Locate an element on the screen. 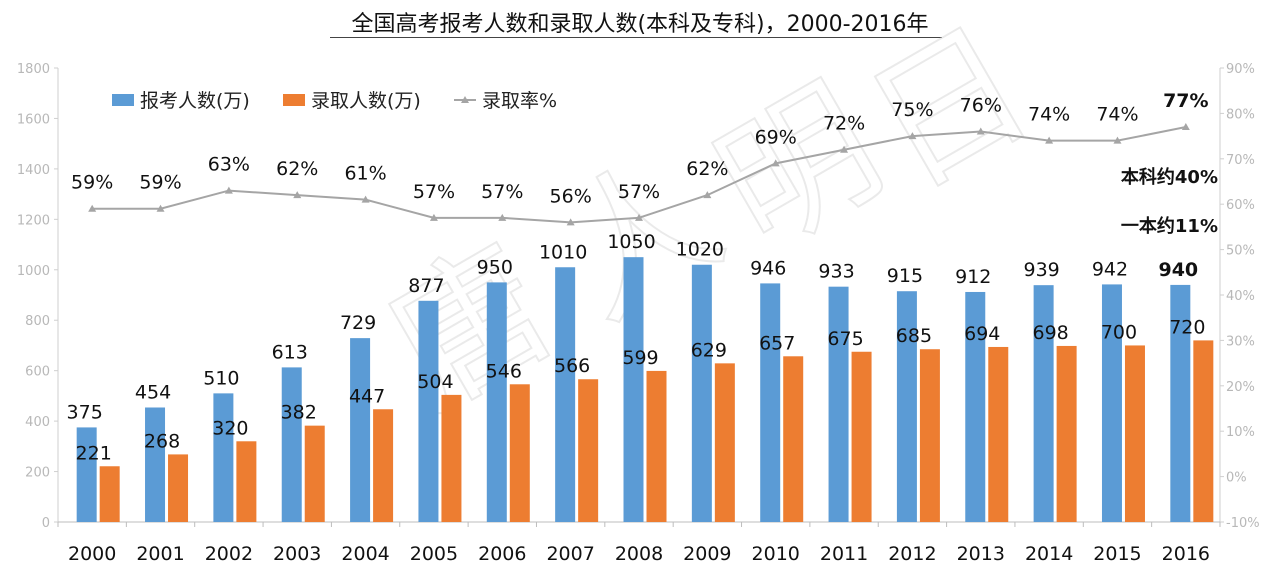 Image resolution: width=1280 pixels, height=568 pixels. legend: 报考人数(万) 录取人数(万) 录取率% is located at coordinates (334, 101).